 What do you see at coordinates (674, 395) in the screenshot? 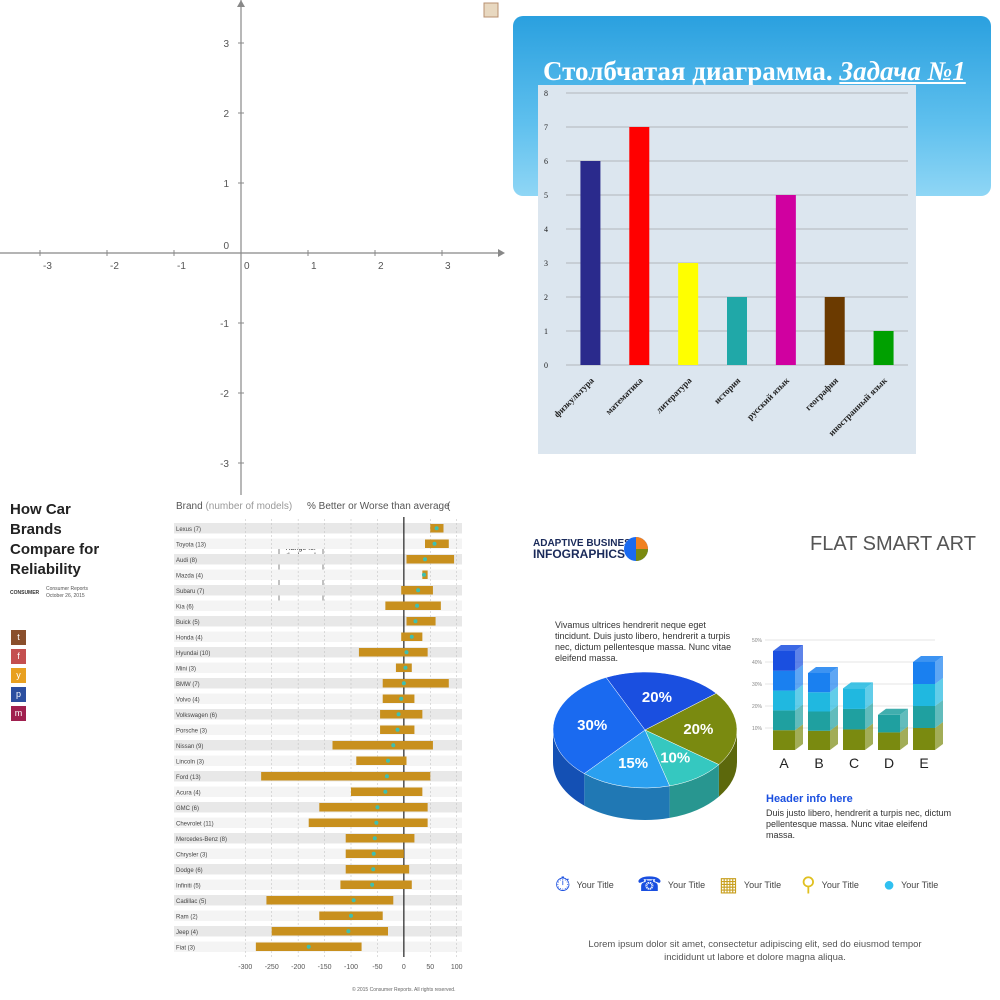
I see `category-label: литература` at bounding box center [674, 395].